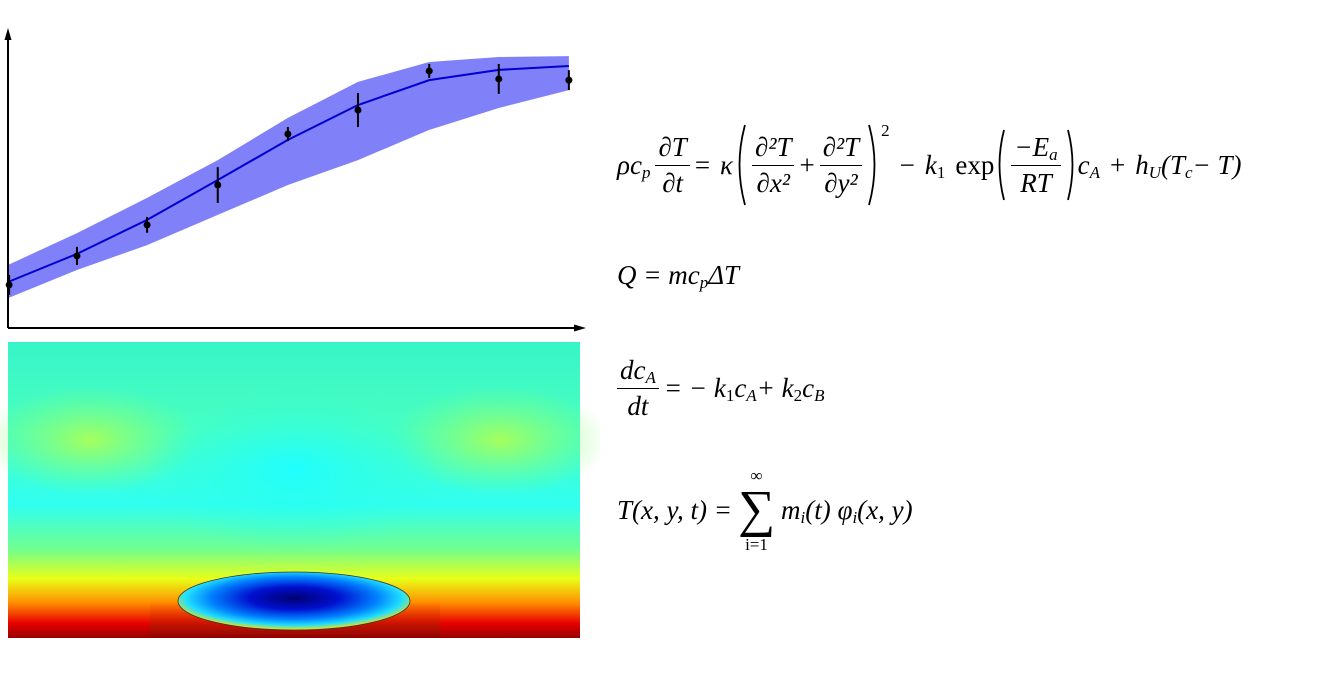 The width and height of the screenshot is (1319, 680). I want to click on equation-token: ∂x², so click(773, 182).